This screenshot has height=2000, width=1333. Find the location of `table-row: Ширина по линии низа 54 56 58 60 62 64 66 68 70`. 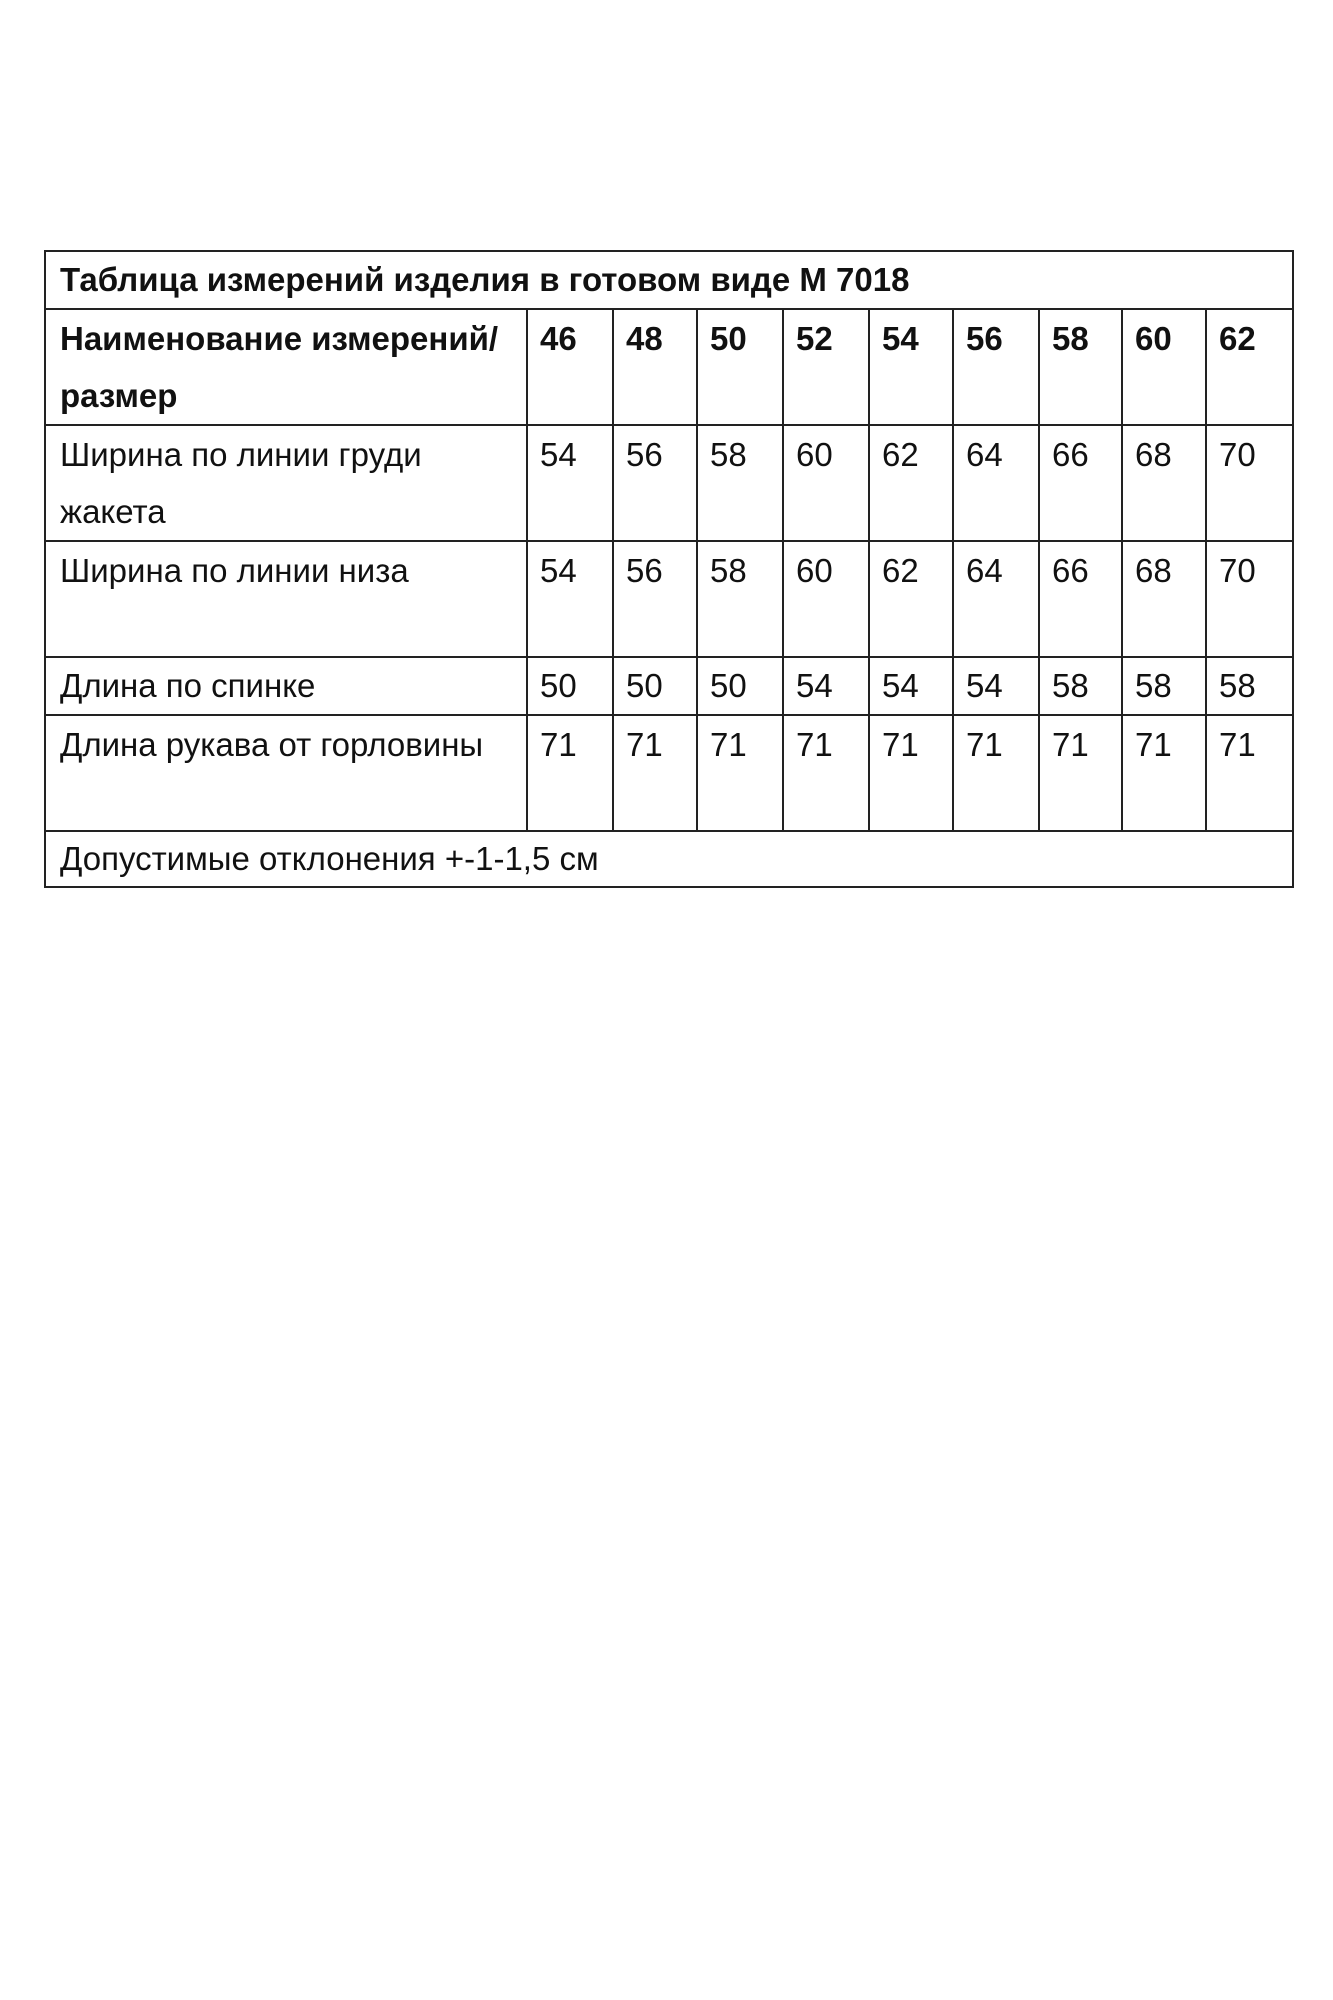

table-row: Ширина по линии низа 54 56 58 60 62 64 66 68 70 is located at coordinates (669, 599).